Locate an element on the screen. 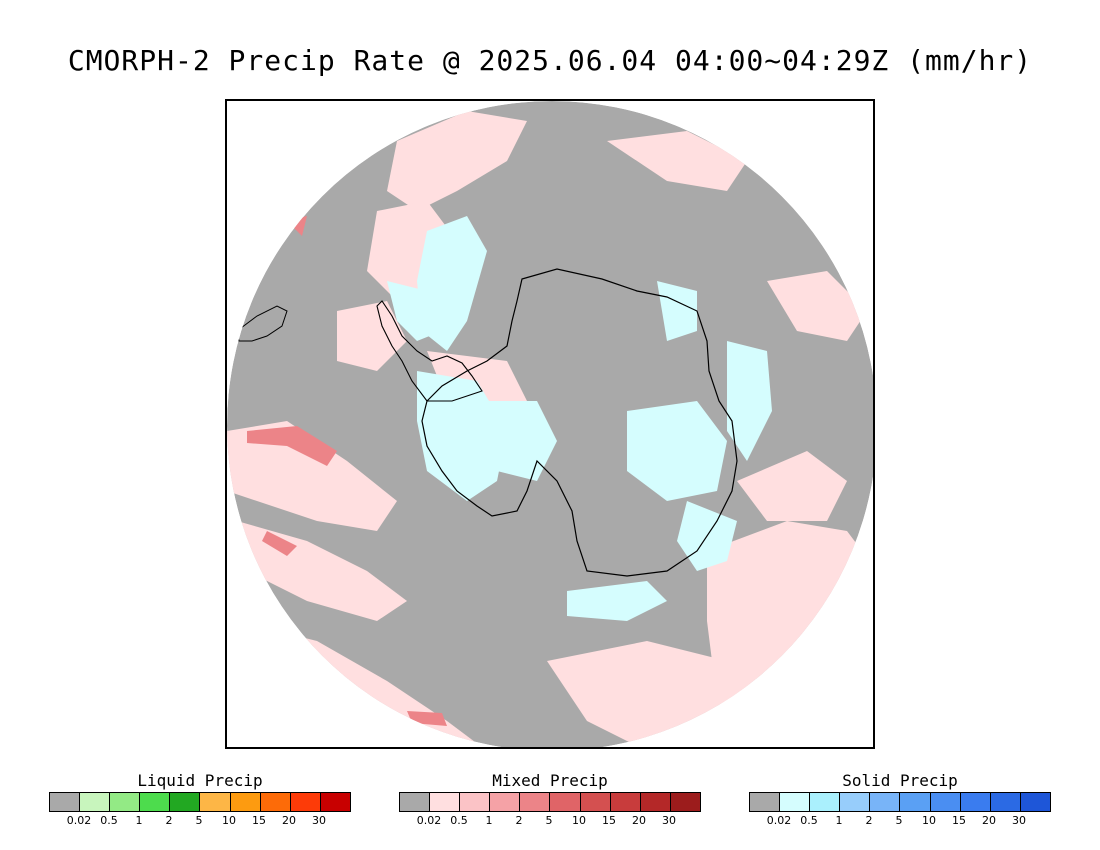 This screenshot has height=850, width=1100. legend-ticks-liquid: 0.02 0.5 1 2 5 10 15 20 30 is located at coordinates (200, 820).